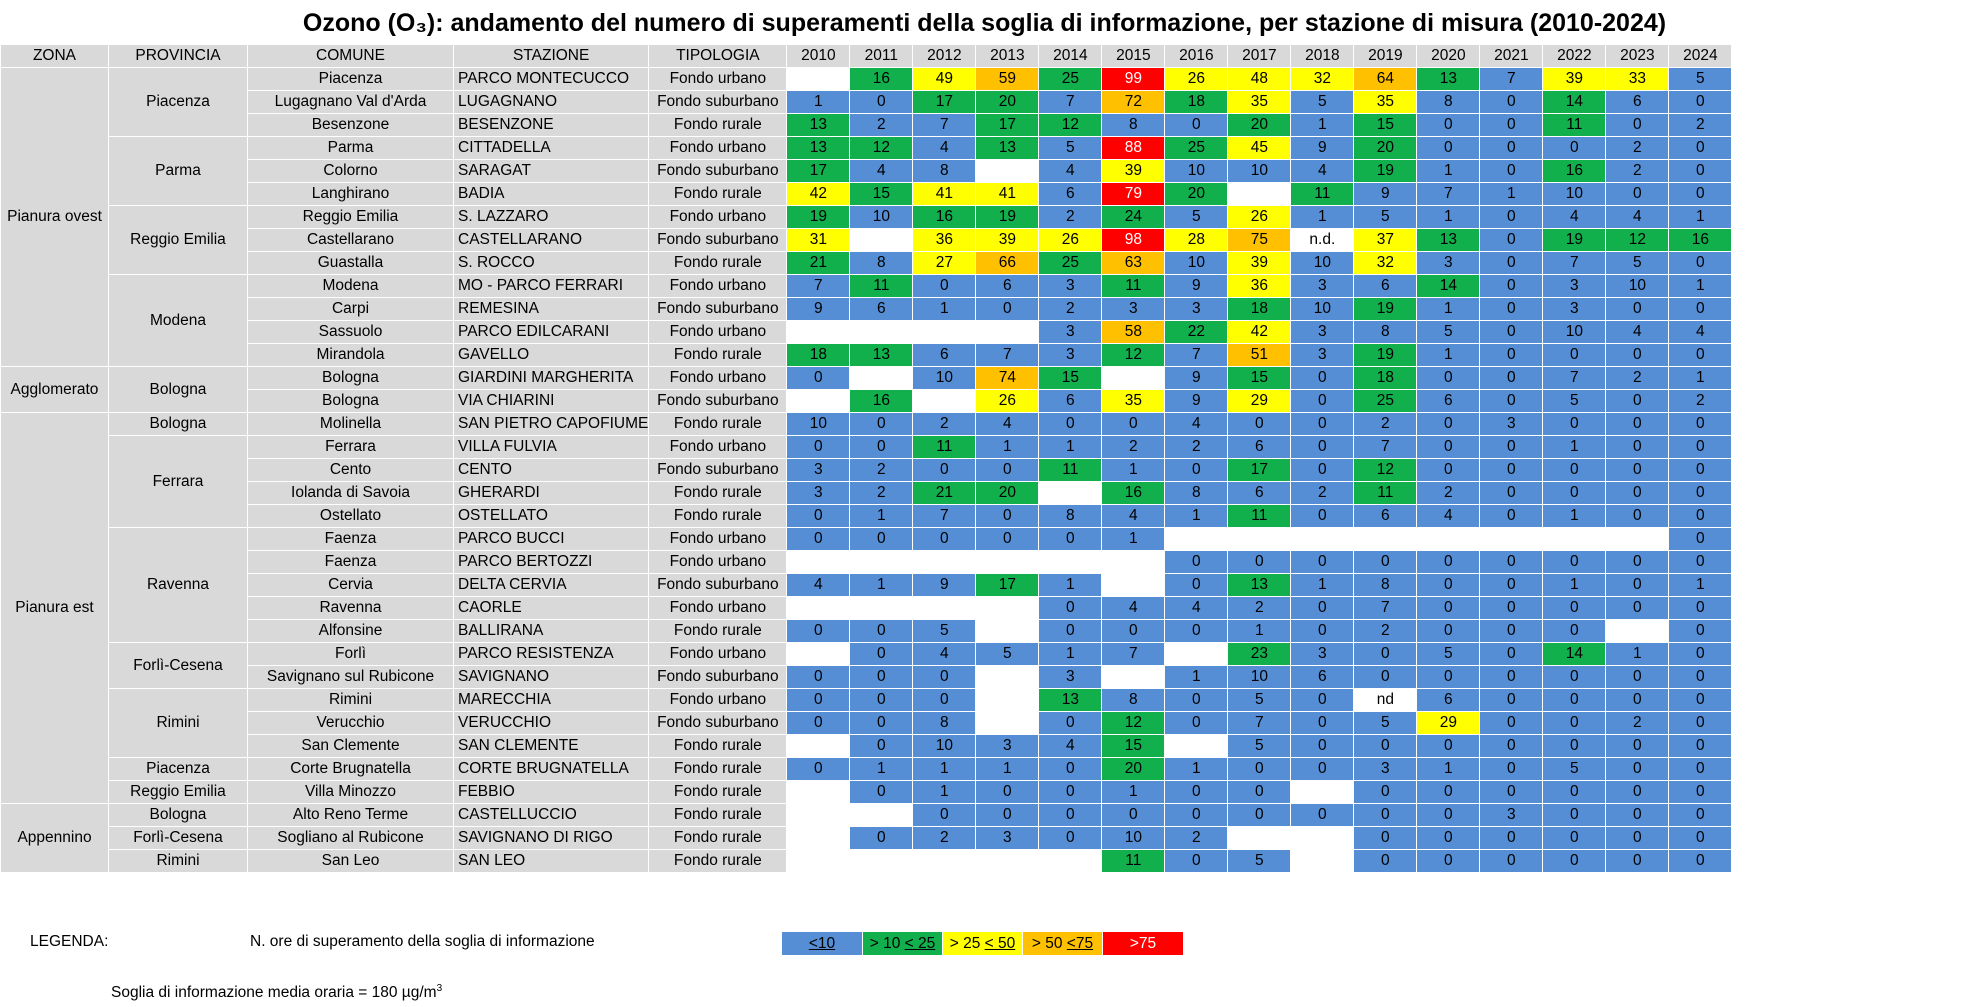  Describe the element at coordinates (718, 56) in the screenshot. I see `column-header: TIPOLOGIA` at that location.